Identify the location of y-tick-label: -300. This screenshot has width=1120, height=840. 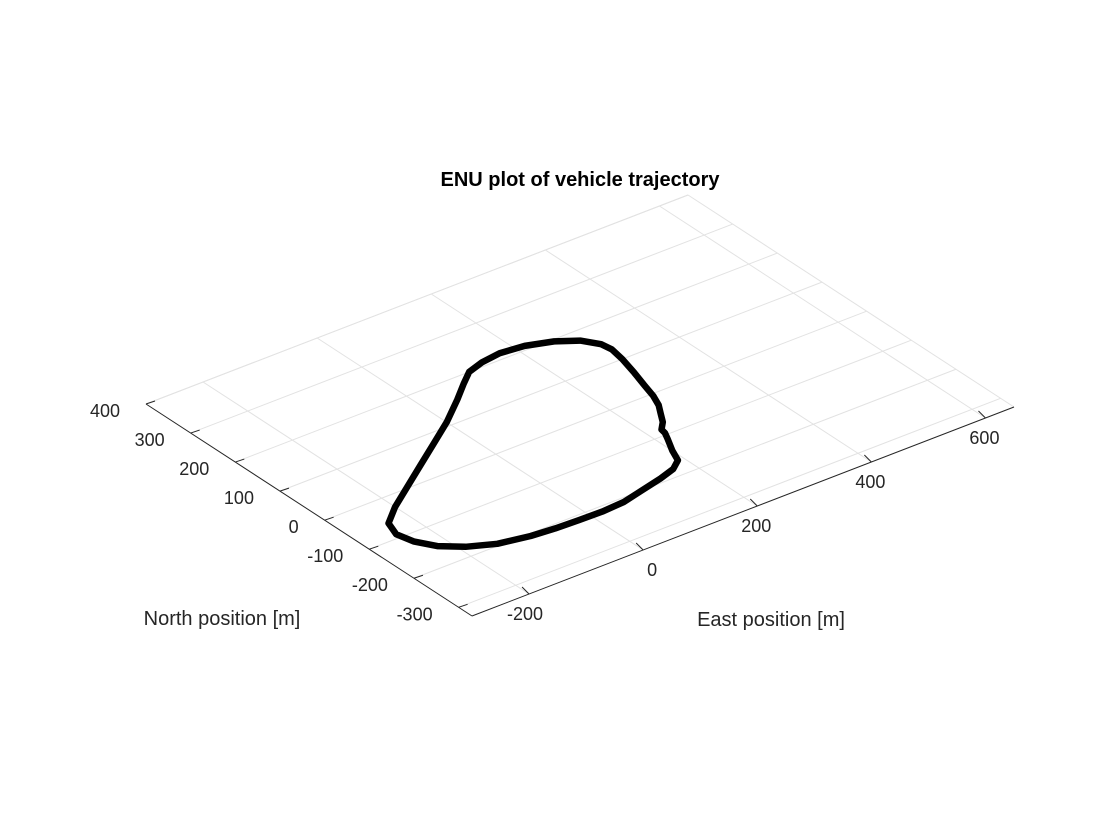
(415, 614).